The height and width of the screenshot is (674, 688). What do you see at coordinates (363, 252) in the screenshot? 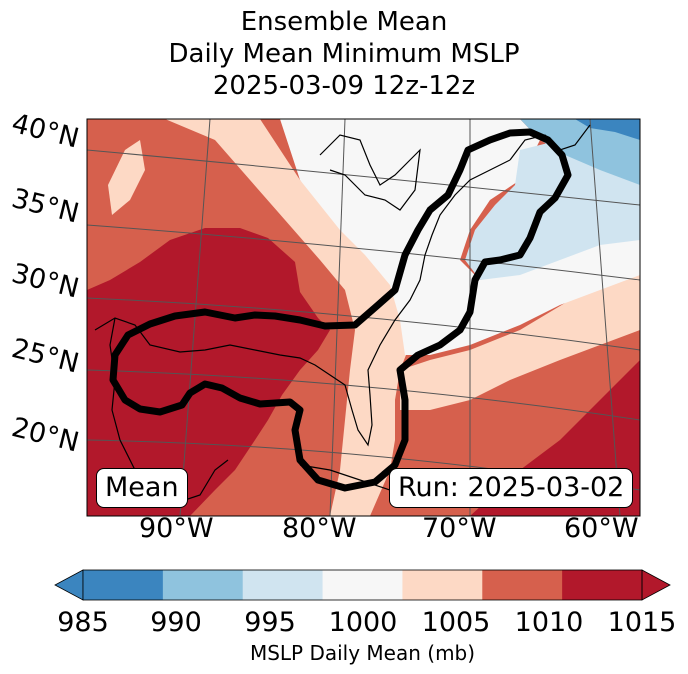
I see `parallel-35N` at bounding box center [363, 252].